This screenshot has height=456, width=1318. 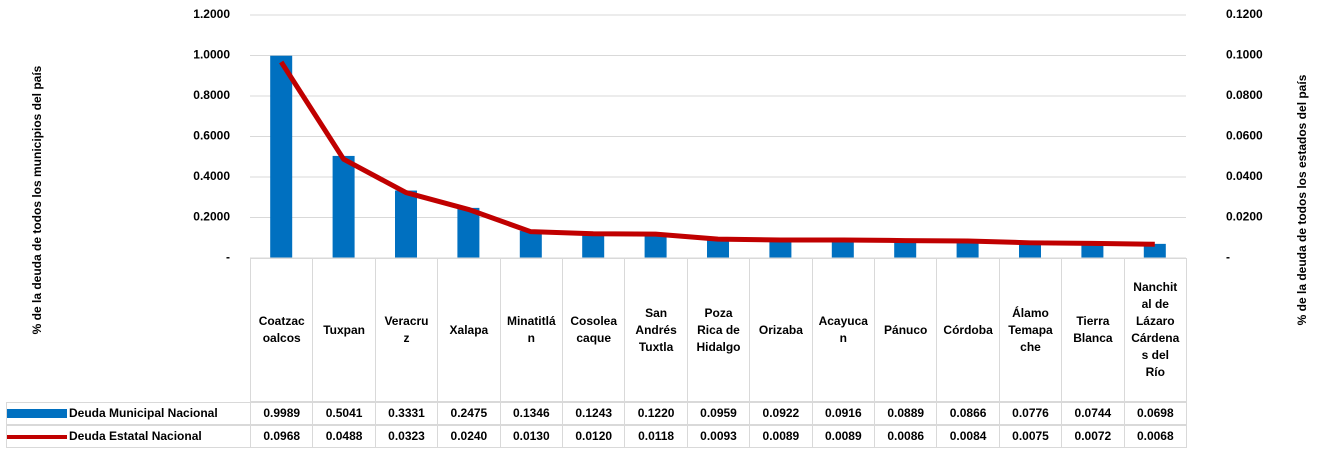 What do you see at coordinates (1093, 330) in the screenshot?
I see `category-cell: Tierra Blanca` at bounding box center [1093, 330].